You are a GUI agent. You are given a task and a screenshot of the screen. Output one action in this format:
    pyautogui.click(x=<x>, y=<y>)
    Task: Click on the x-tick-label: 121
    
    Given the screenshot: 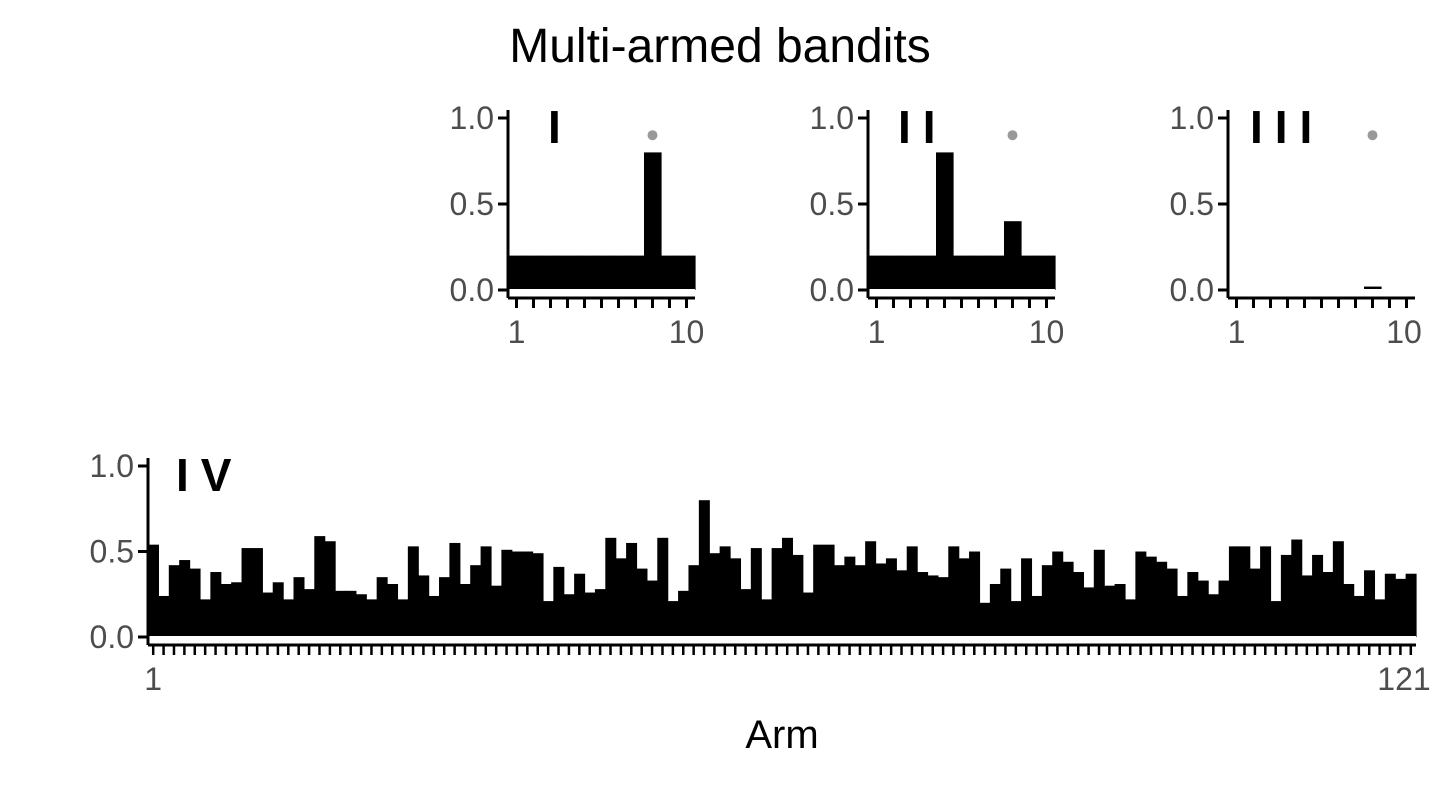 What is the action you would take?
    pyautogui.click(x=1403, y=679)
    